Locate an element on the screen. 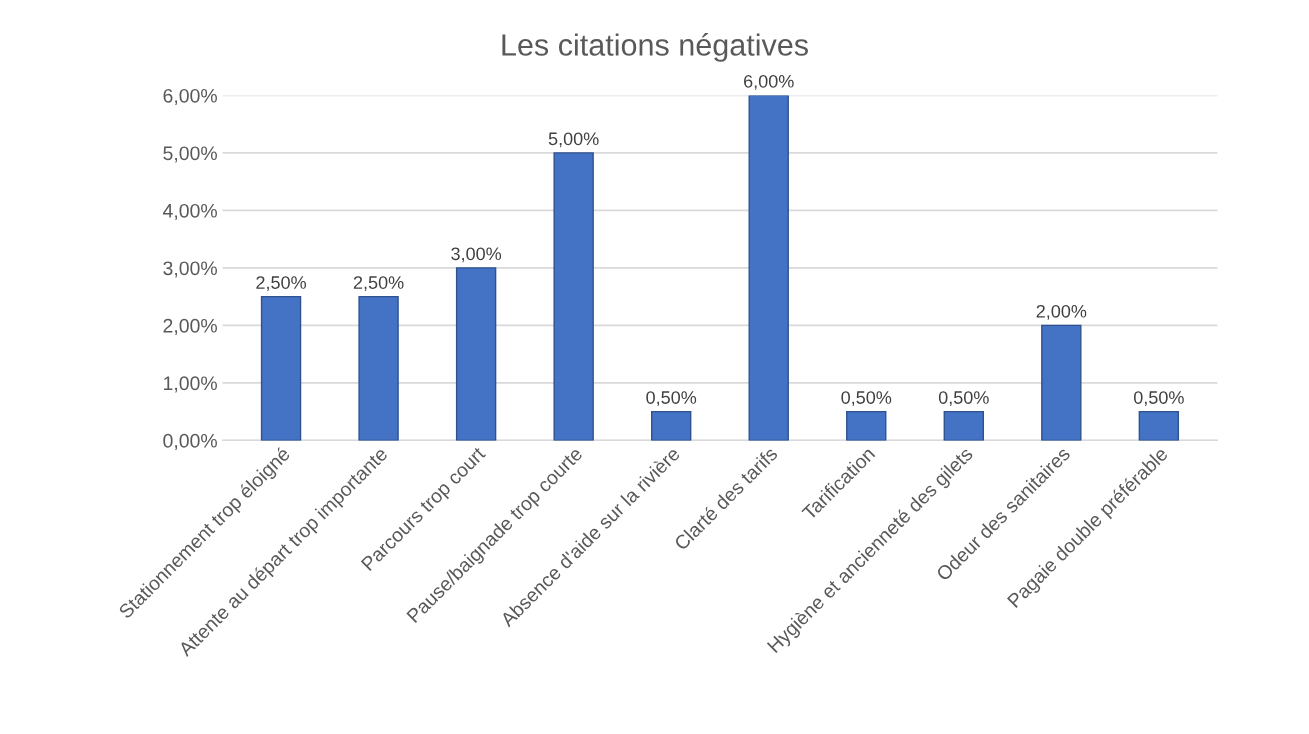  y-tick-label: 0,00% is located at coordinates (190, 441).